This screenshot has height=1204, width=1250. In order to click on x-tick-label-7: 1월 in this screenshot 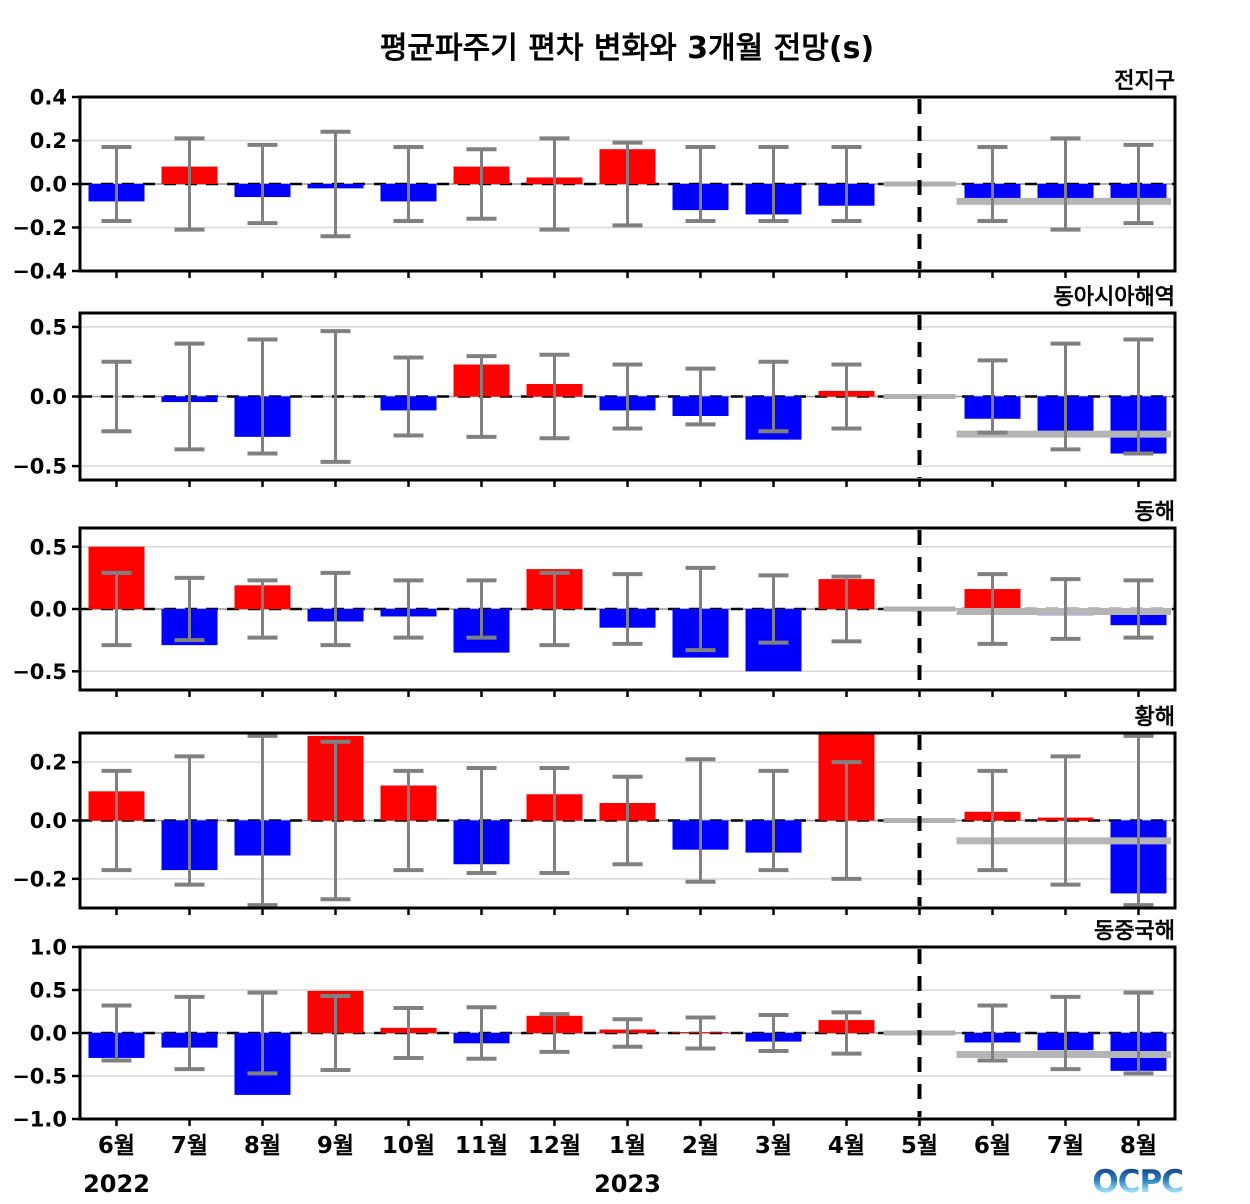, I will do `click(627, 1146)`.